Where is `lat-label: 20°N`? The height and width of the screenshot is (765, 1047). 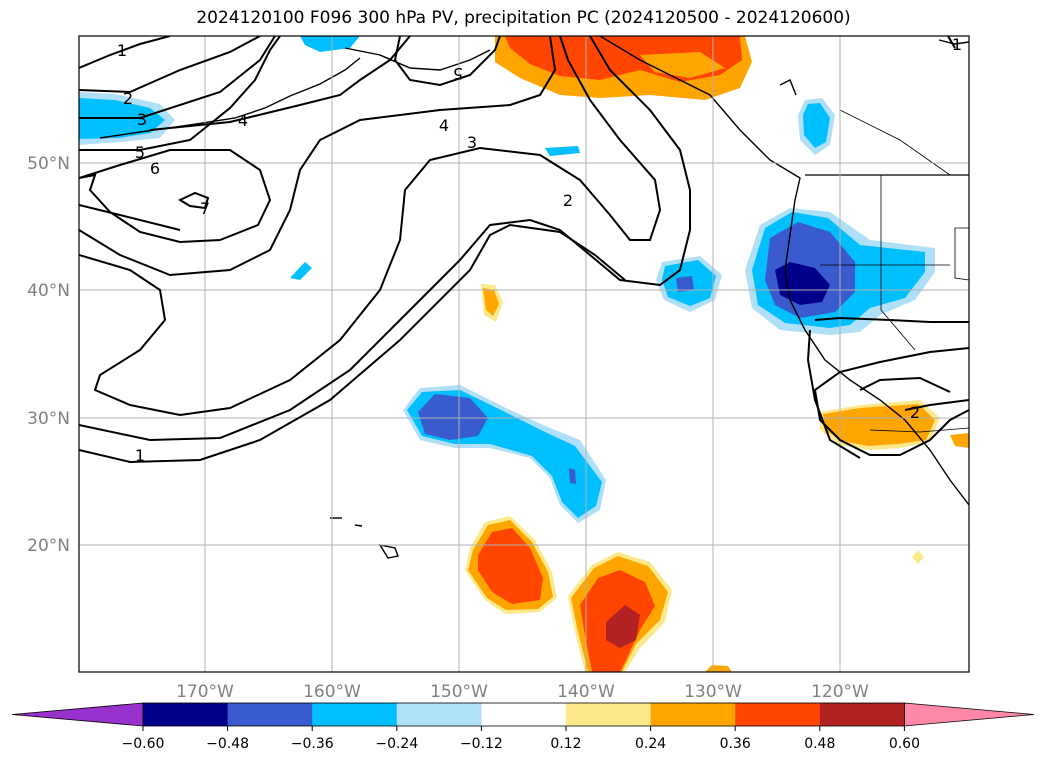 lat-label: 20°N is located at coordinates (48, 546).